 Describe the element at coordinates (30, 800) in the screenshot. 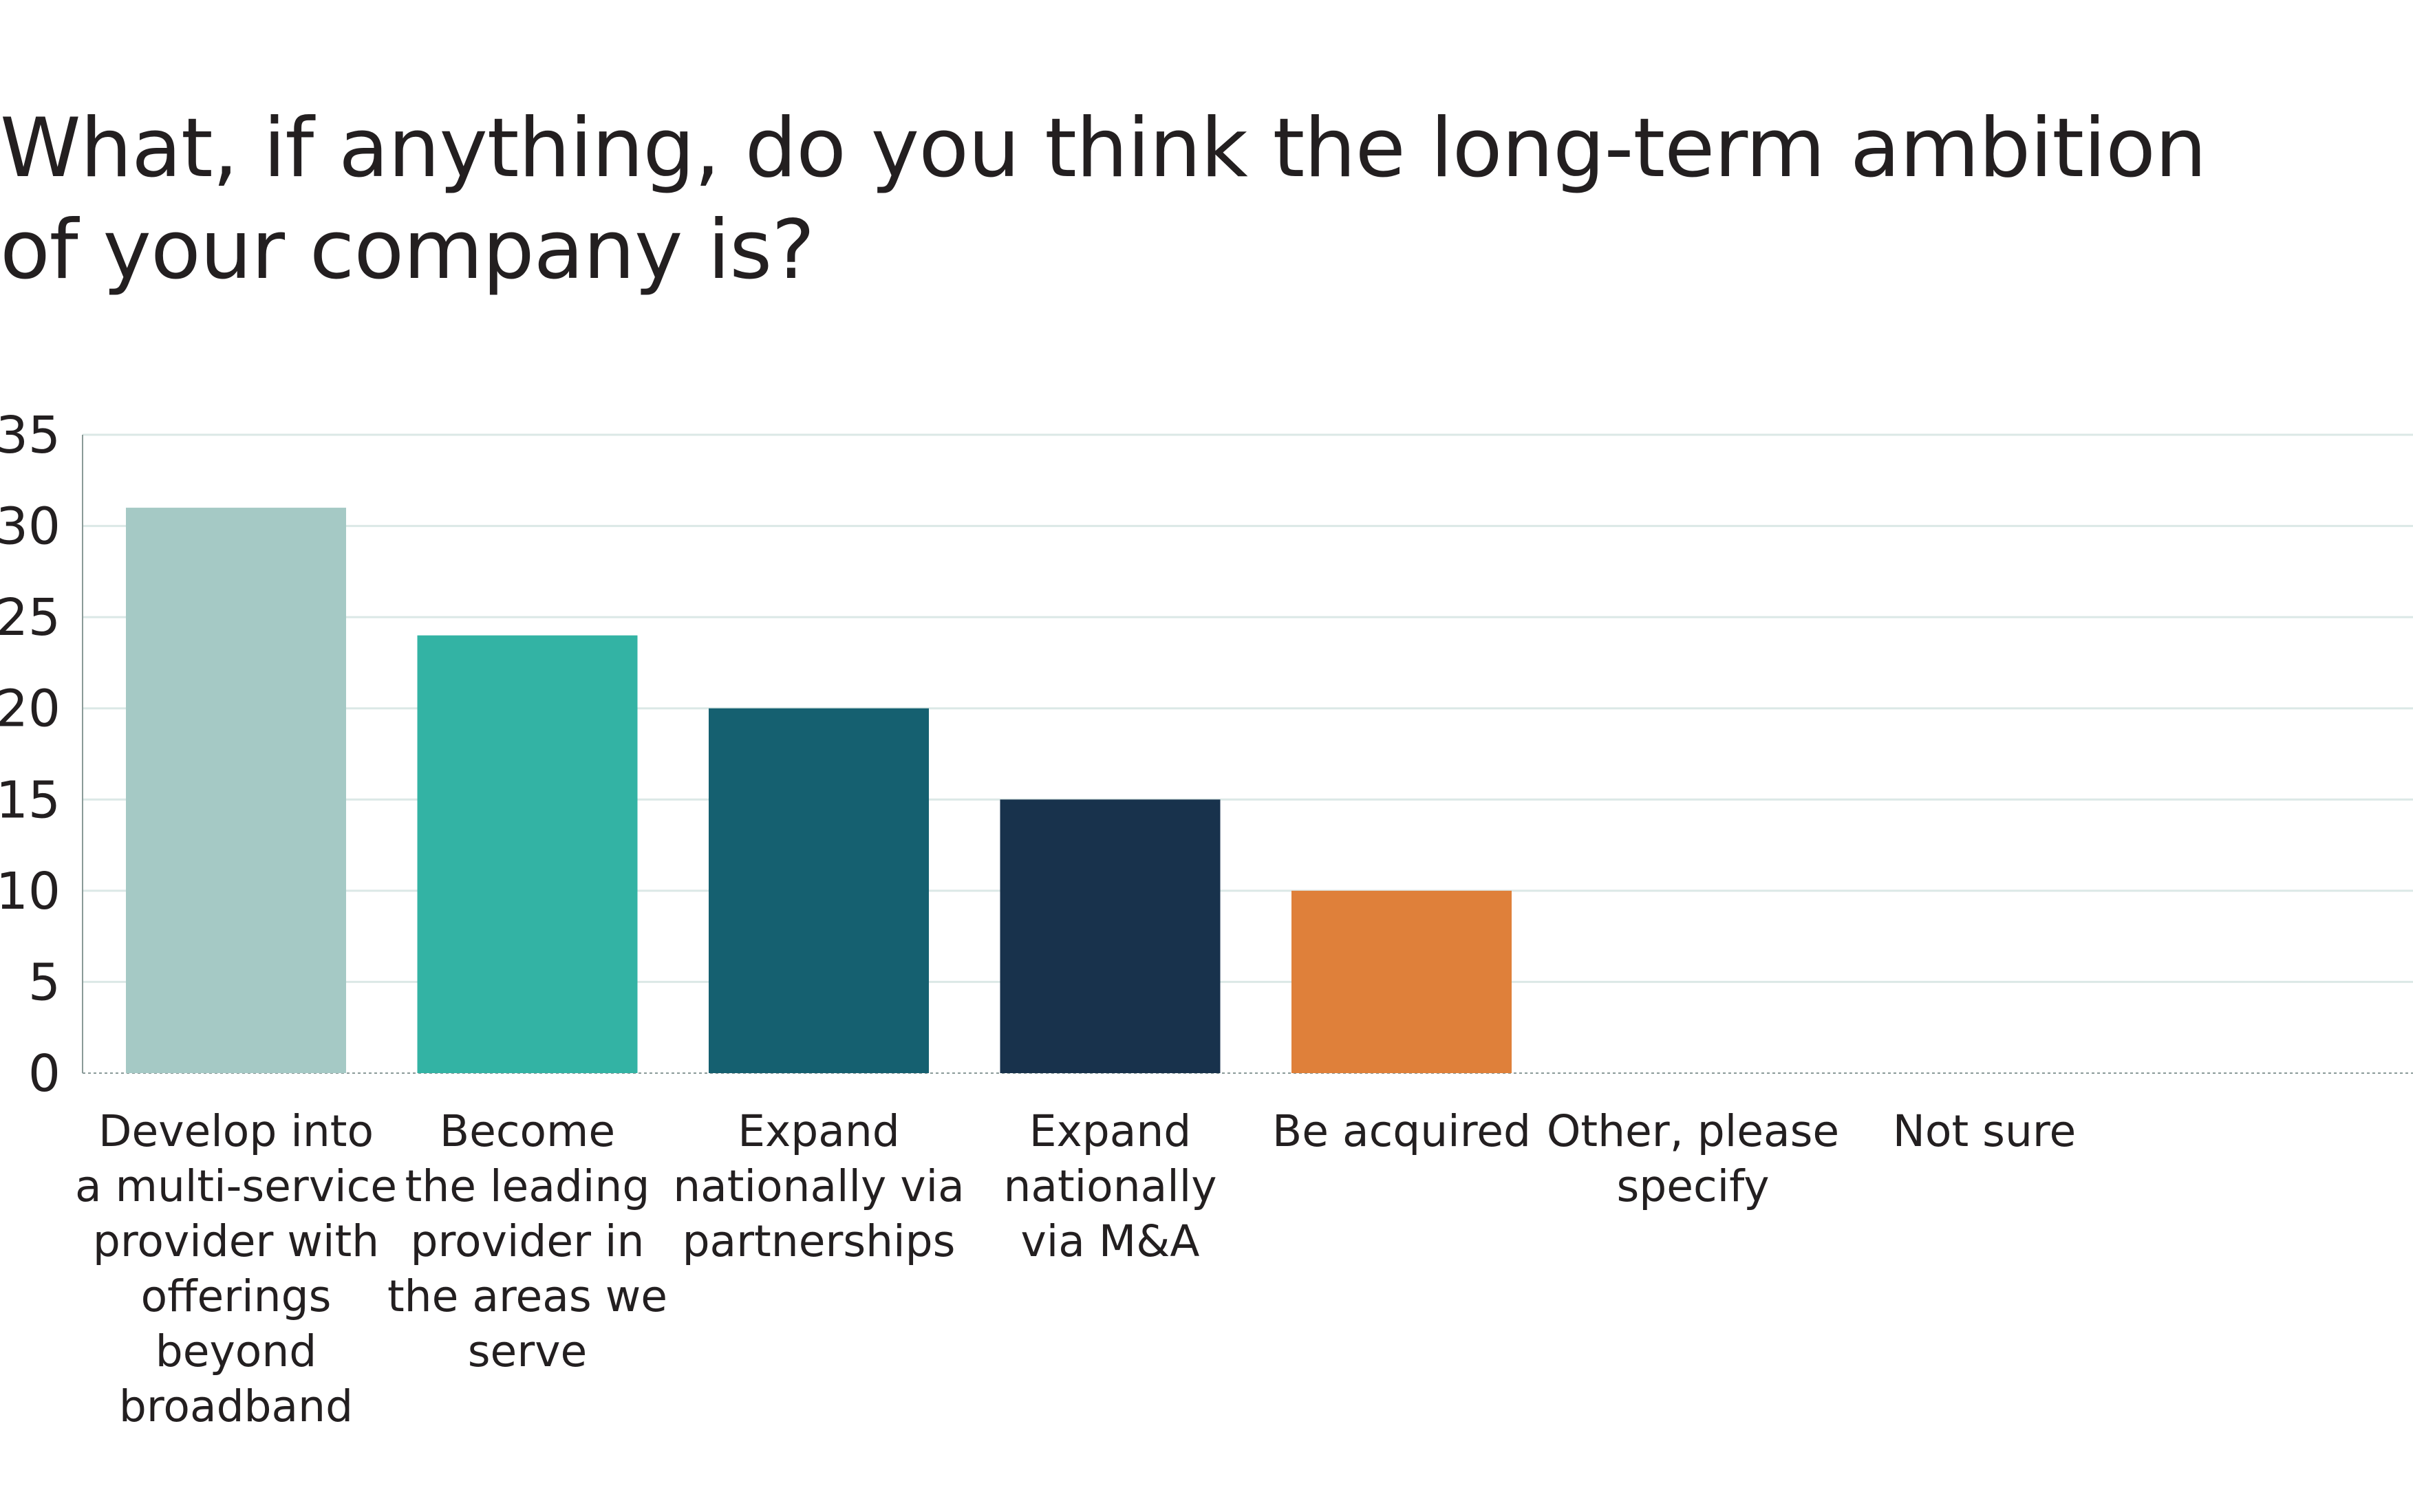

I see `y-tick-label: 15` at that location.